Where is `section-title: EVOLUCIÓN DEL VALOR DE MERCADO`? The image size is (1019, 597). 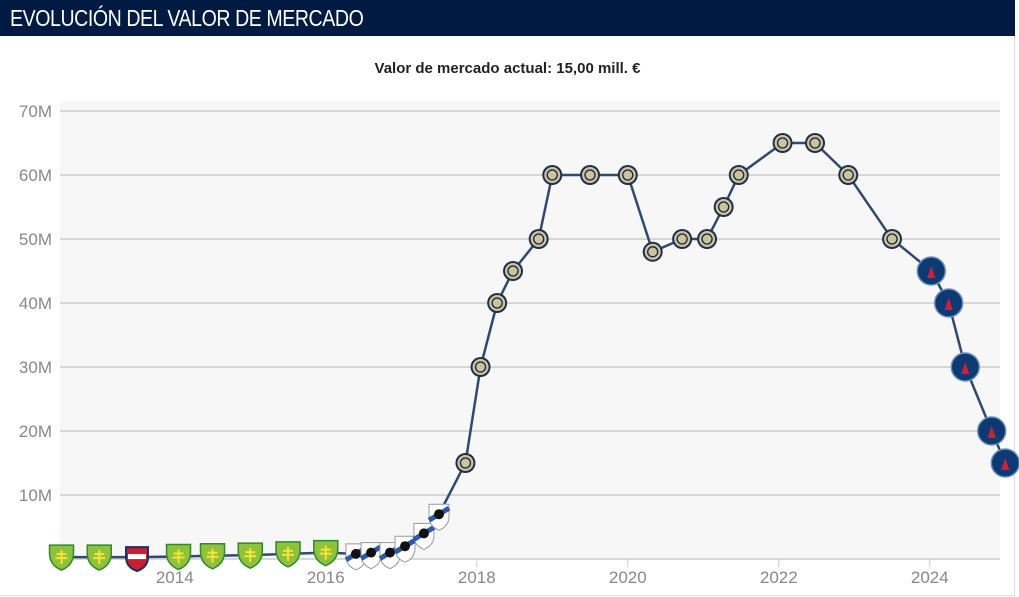 section-title: EVOLUCIÓN DEL VALOR DE MERCADO is located at coordinates (187, 18).